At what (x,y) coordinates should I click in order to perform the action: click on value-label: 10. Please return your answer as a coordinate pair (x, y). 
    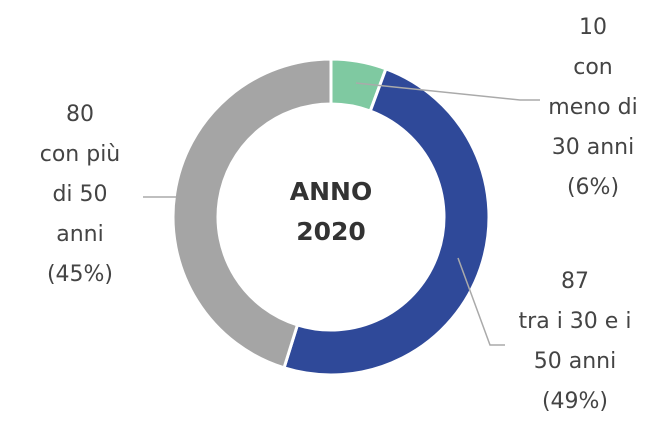
    Looking at the image, I should click on (593, 27).